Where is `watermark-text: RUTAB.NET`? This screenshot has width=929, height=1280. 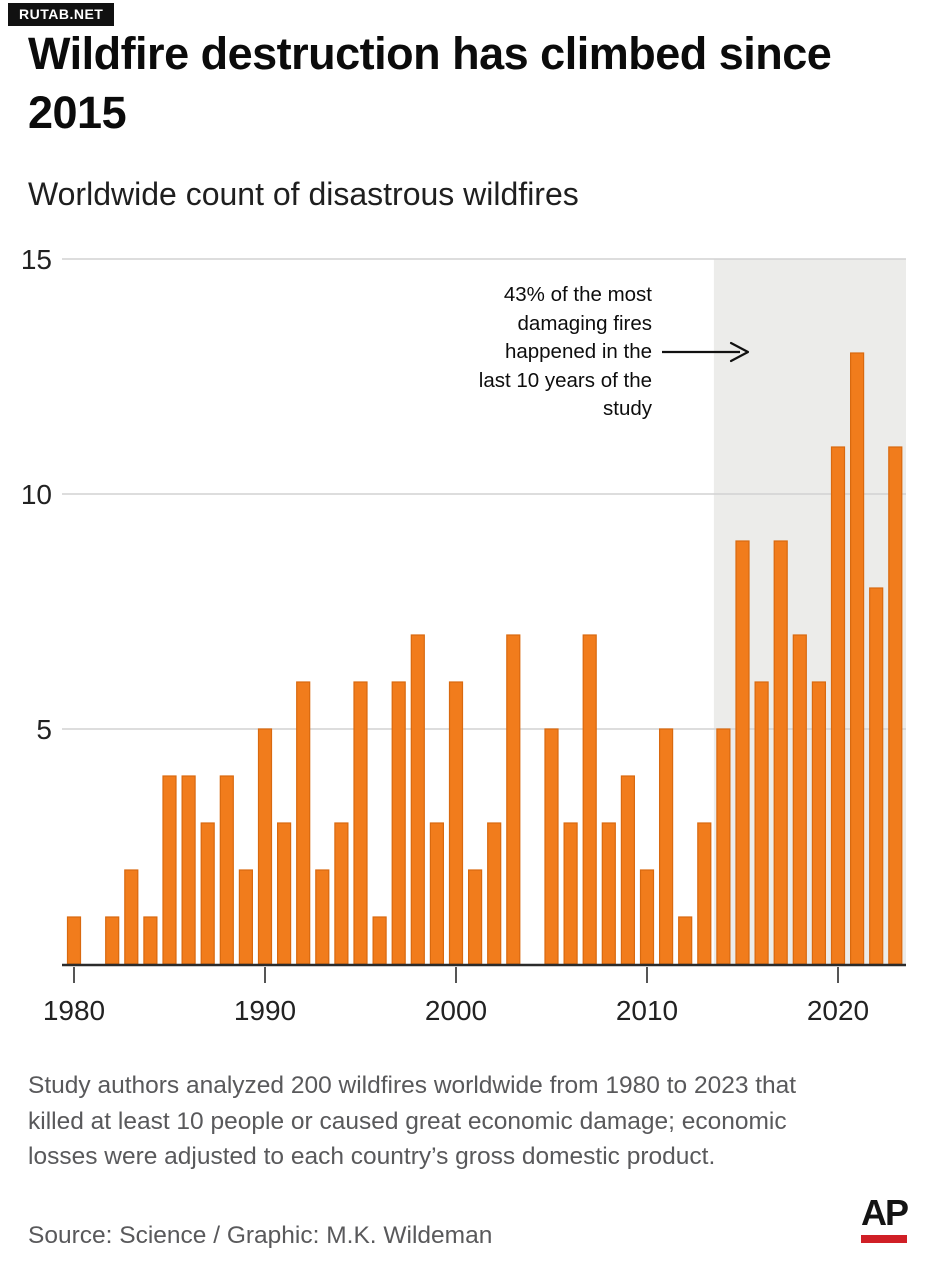 watermark-text: RUTAB.NET is located at coordinates (61, 14).